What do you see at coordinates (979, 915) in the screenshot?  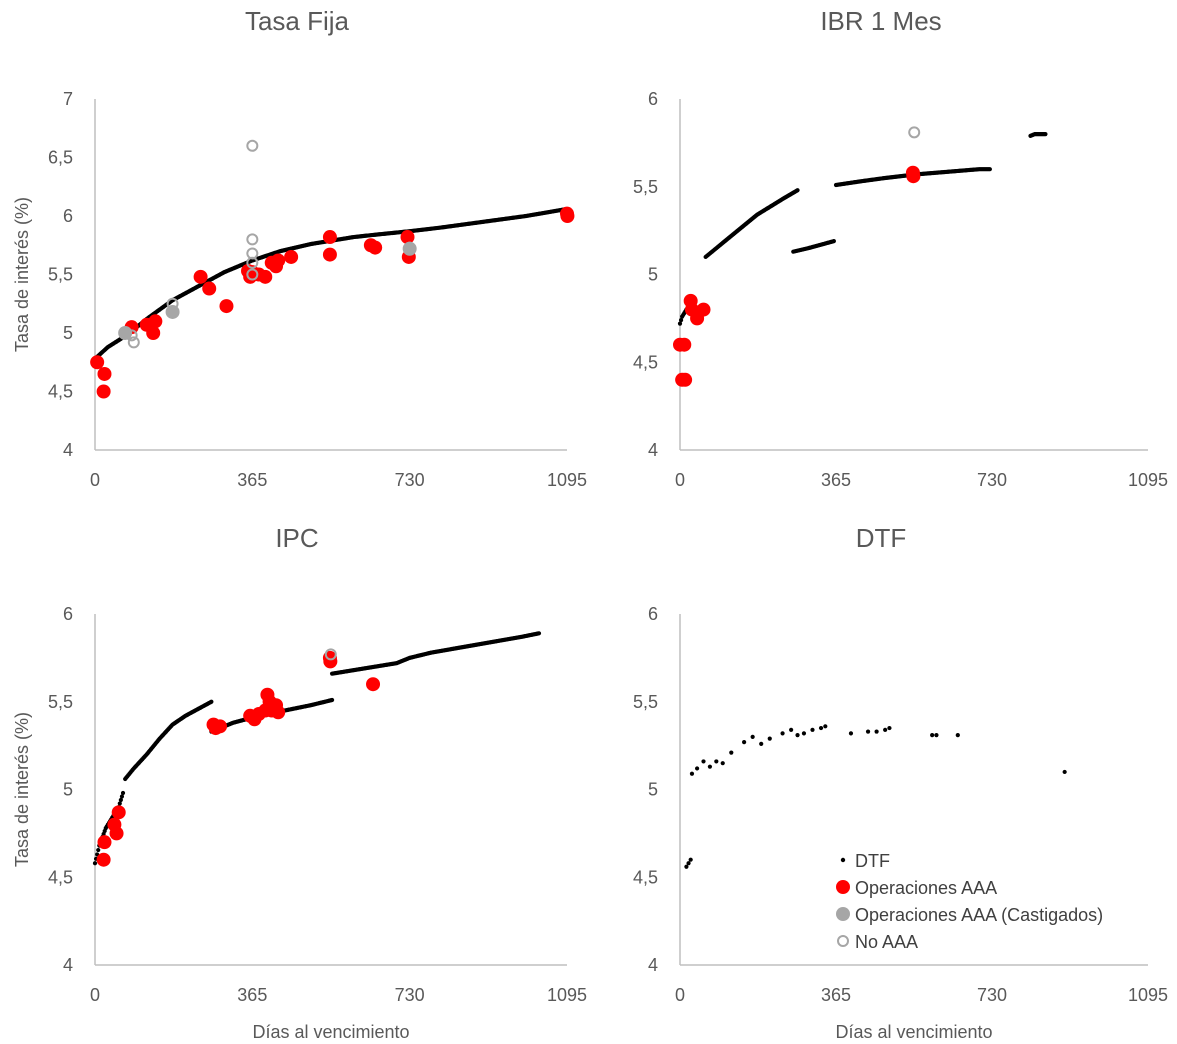 I see `legend-castigados-label: Operaciones AAA (Castigados)` at bounding box center [979, 915].